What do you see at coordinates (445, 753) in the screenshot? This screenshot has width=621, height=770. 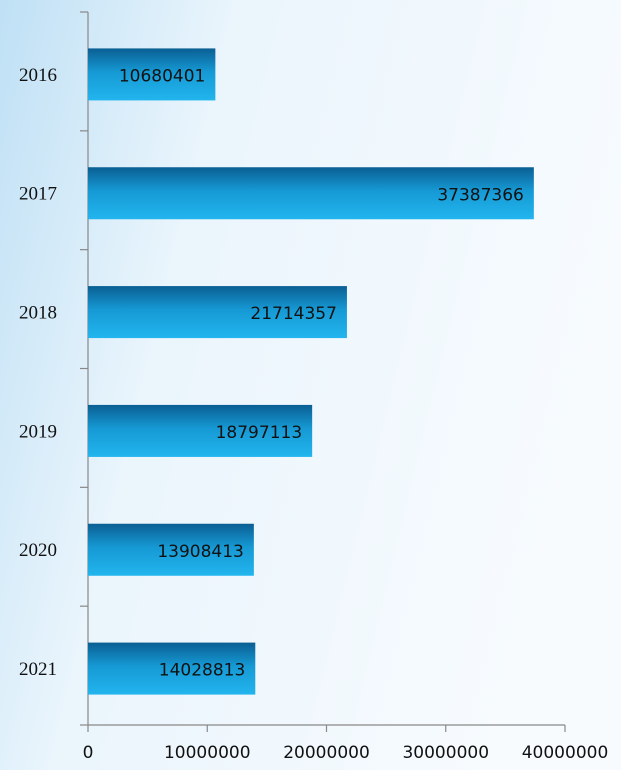 I see `x-tick-label: 30000000` at bounding box center [445, 753].